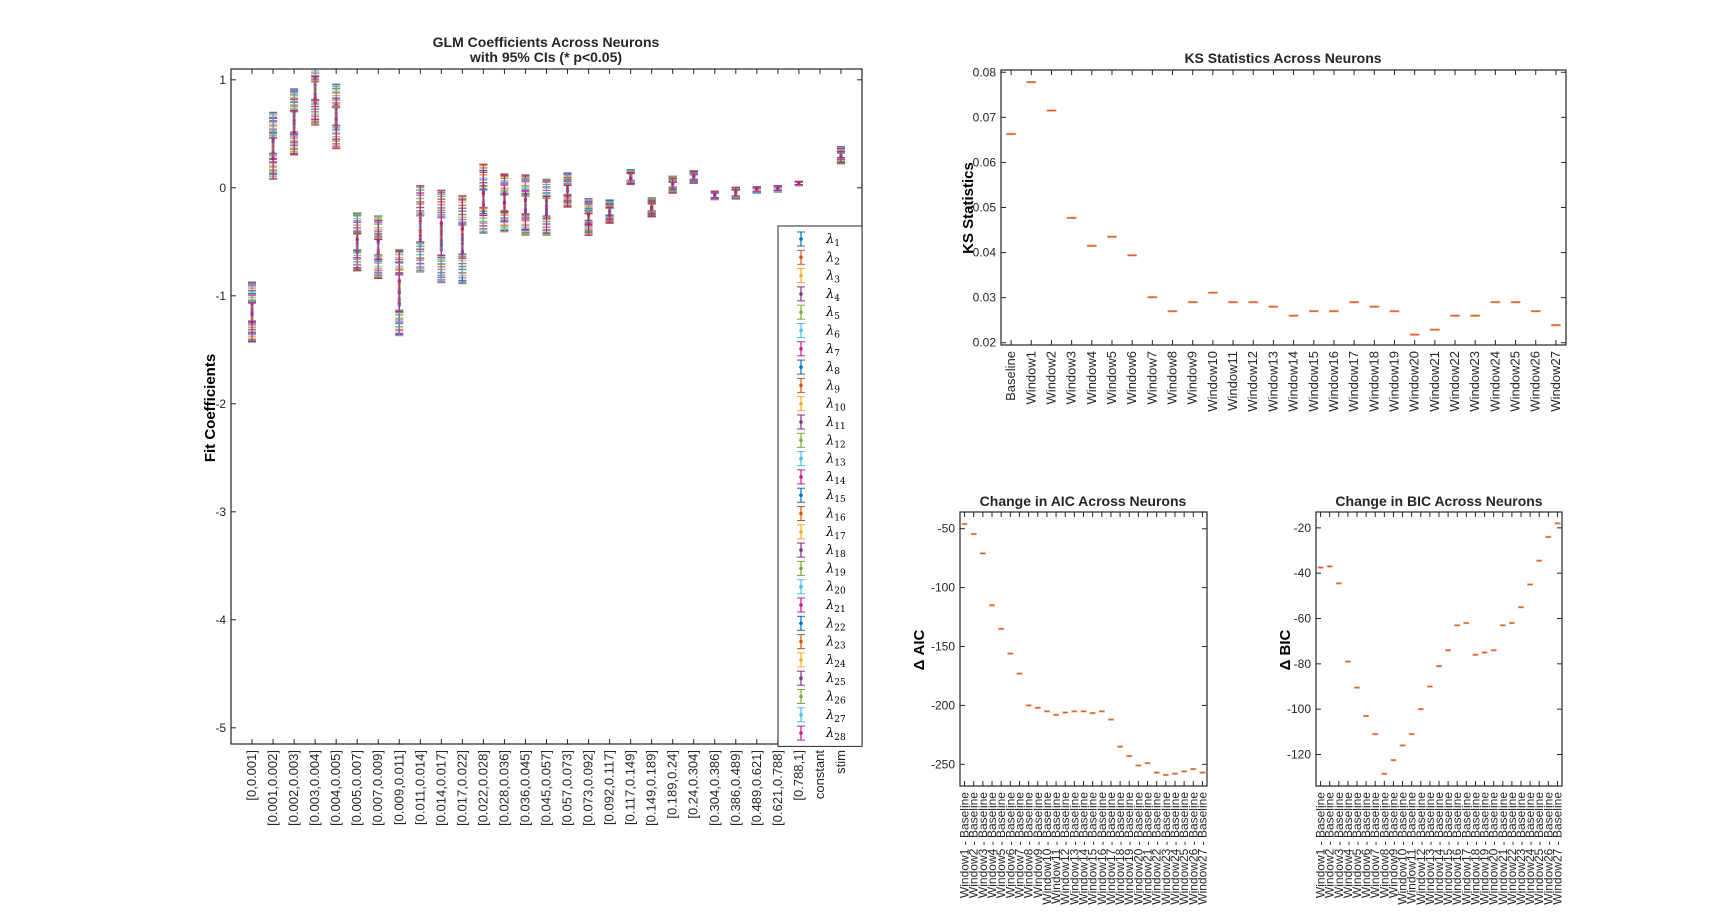 This screenshot has width=1728, height=919. I want to click on glm-xtick-label: [0.057,0.073], so click(567, 788).